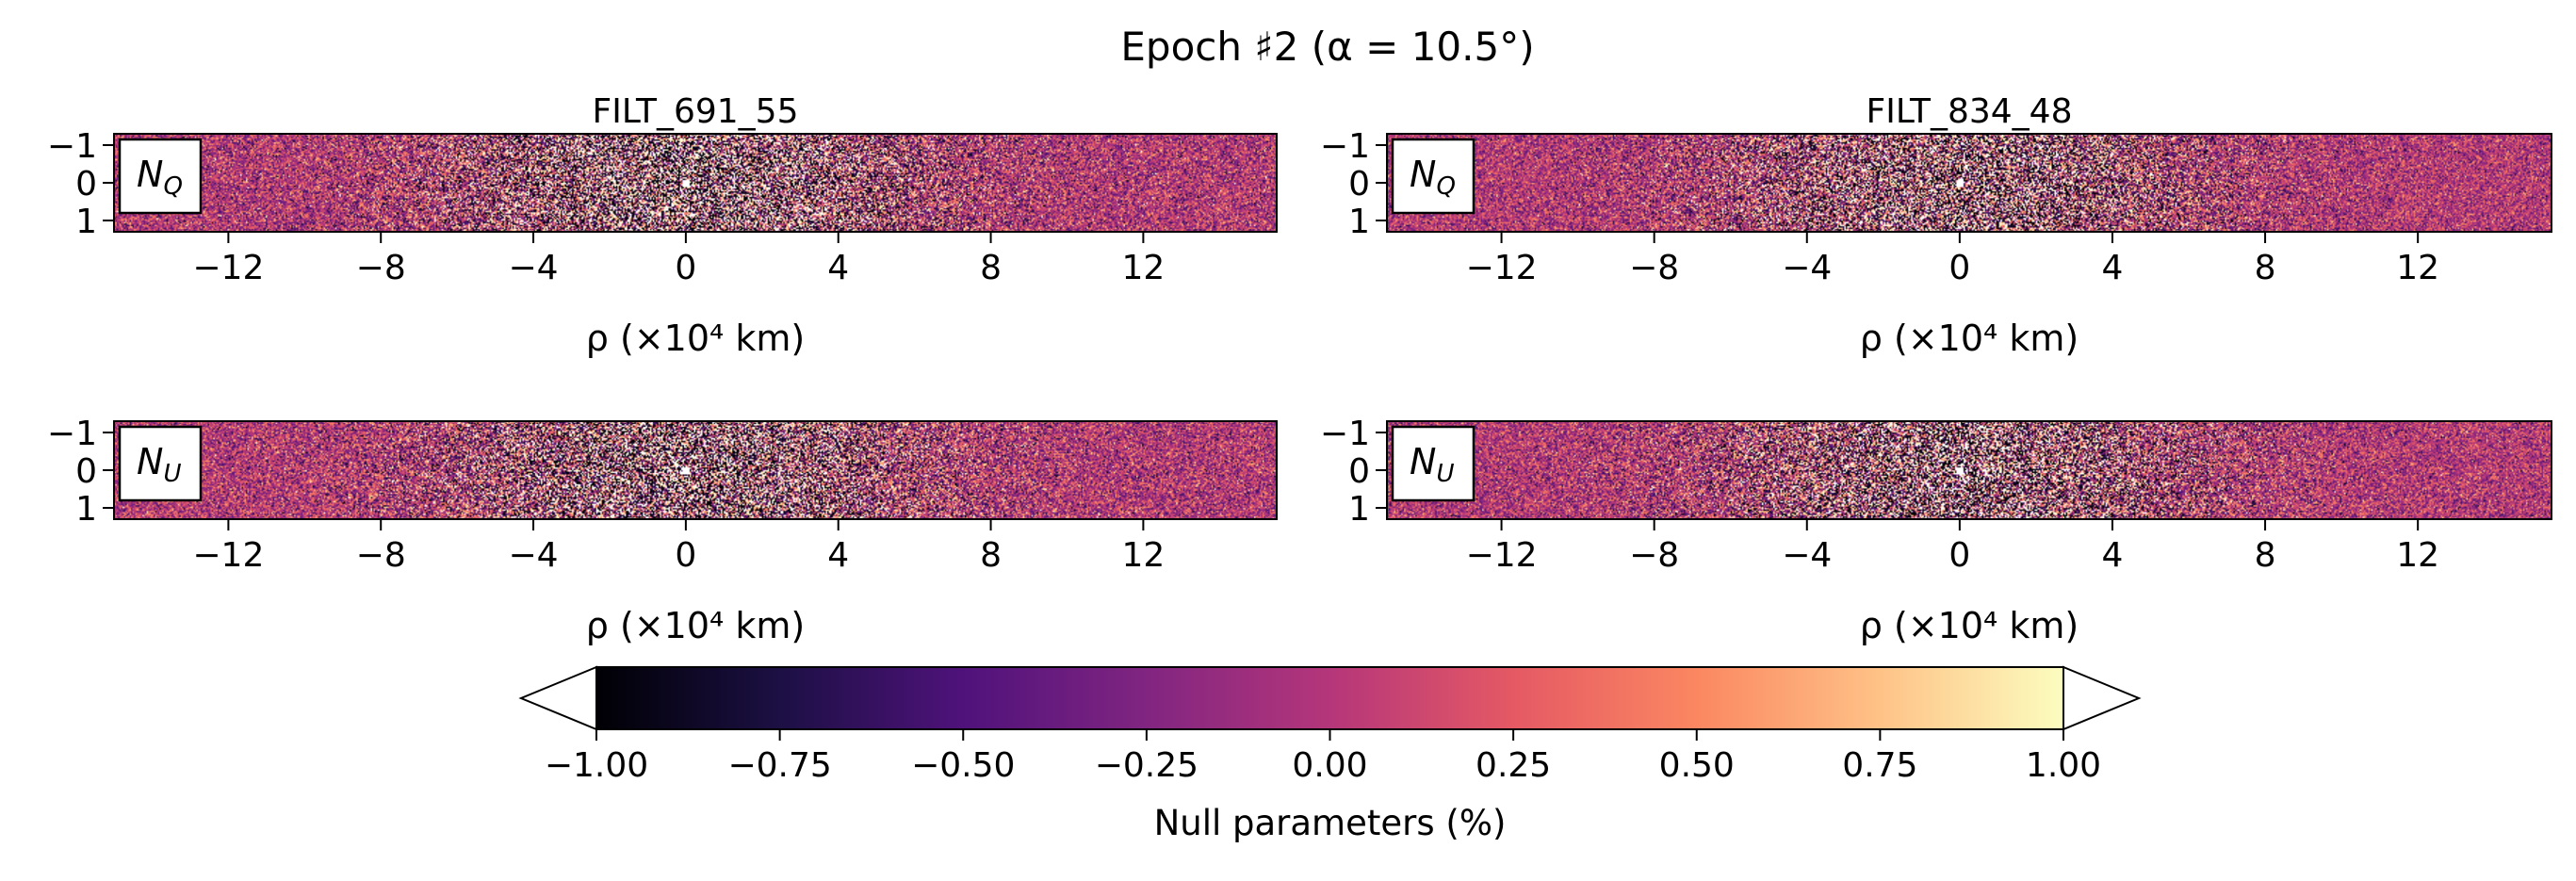 The height and width of the screenshot is (881, 2576). I want to click on colorbar-tick-label: −0.25, so click(1146, 765).